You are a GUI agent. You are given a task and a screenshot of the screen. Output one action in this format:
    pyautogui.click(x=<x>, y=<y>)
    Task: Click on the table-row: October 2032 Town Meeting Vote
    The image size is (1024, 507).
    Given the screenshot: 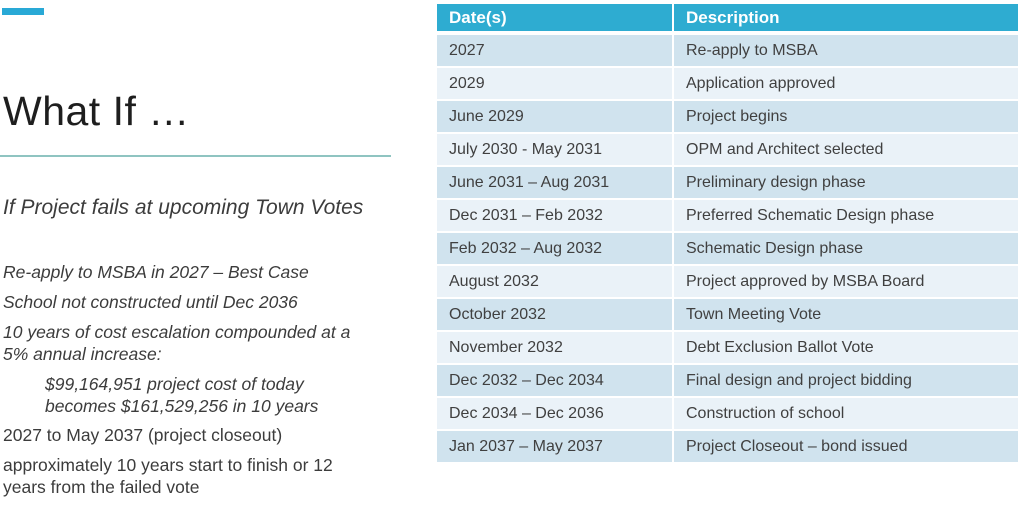 What is the action you would take?
    pyautogui.click(x=727, y=315)
    